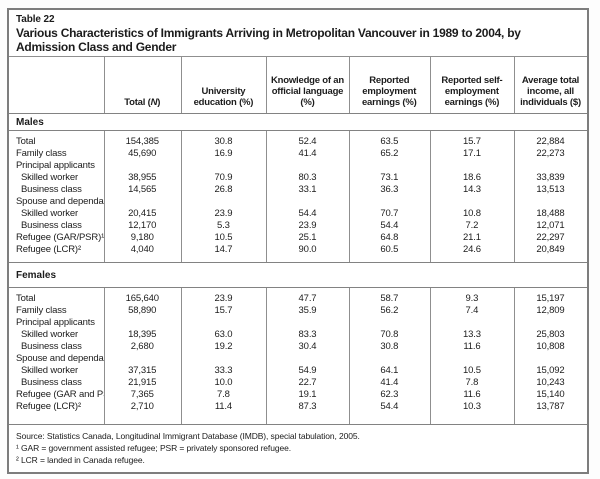 This screenshot has width=600, height=479. Describe the element at coordinates (307, 177) in the screenshot. I see `cell-value: 80.3` at that location.